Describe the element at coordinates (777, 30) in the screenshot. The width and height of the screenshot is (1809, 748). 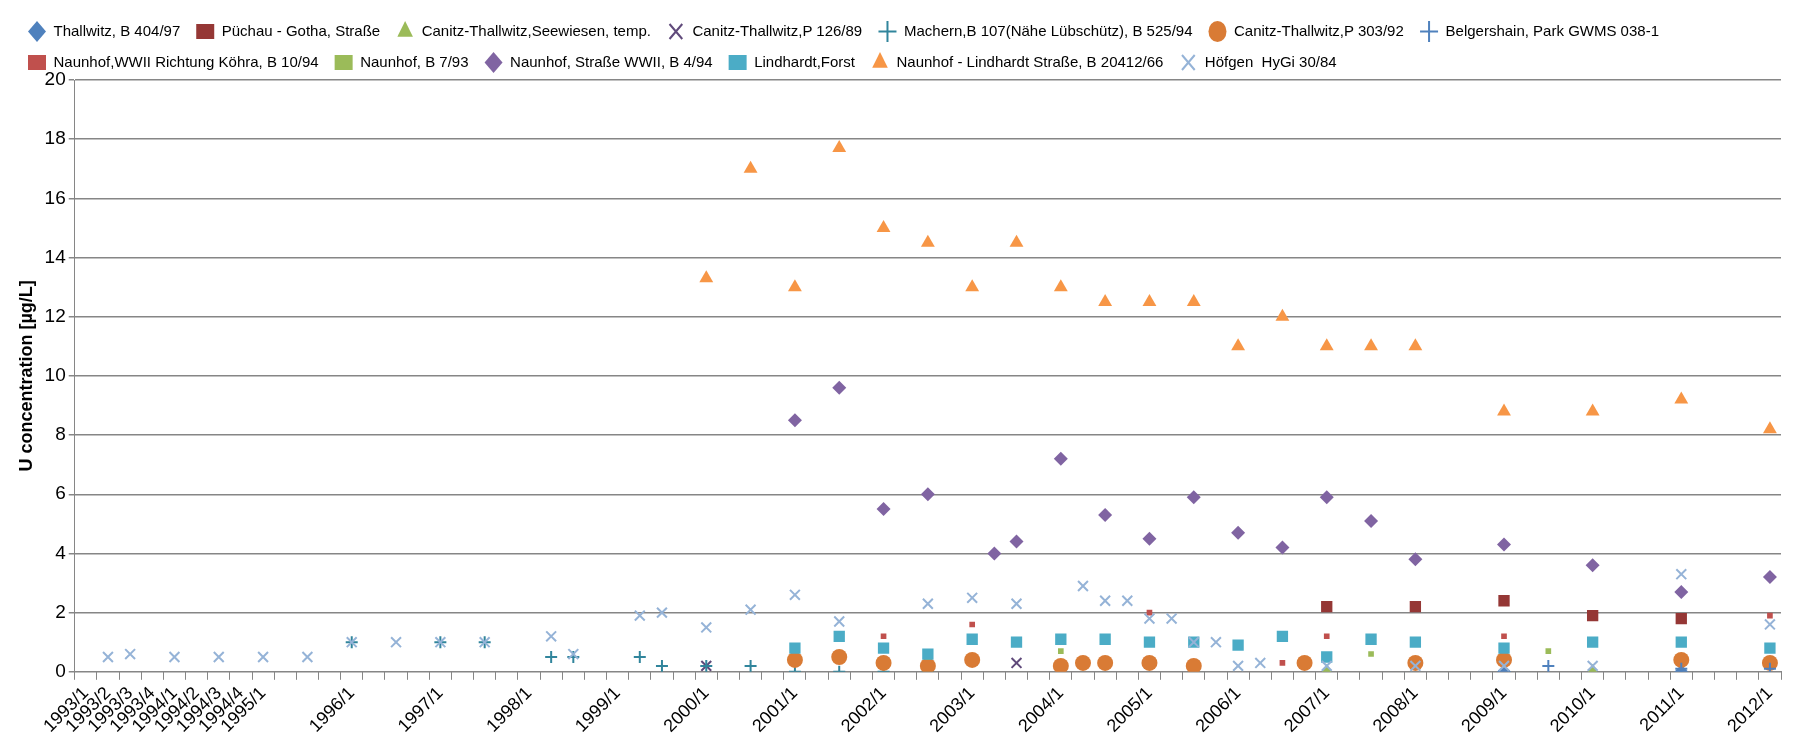
I see `legend-label: Canitz-Thallwitz,P 126/89` at that location.